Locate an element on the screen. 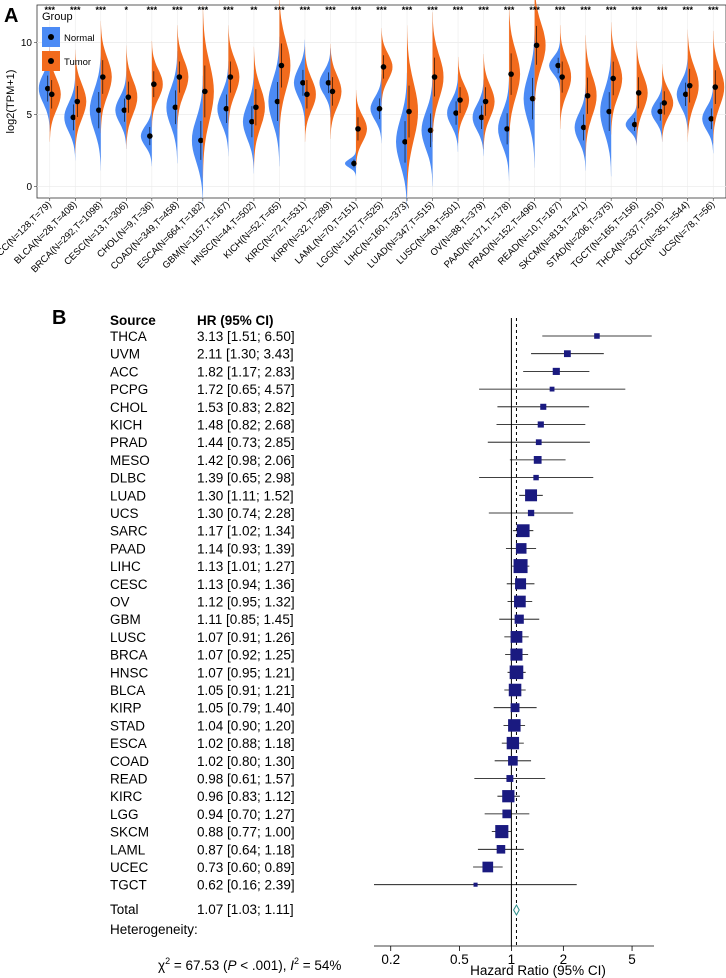 The width and height of the screenshot is (726, 978). y-tick-label: 10 is located at coordinates (27, 43).